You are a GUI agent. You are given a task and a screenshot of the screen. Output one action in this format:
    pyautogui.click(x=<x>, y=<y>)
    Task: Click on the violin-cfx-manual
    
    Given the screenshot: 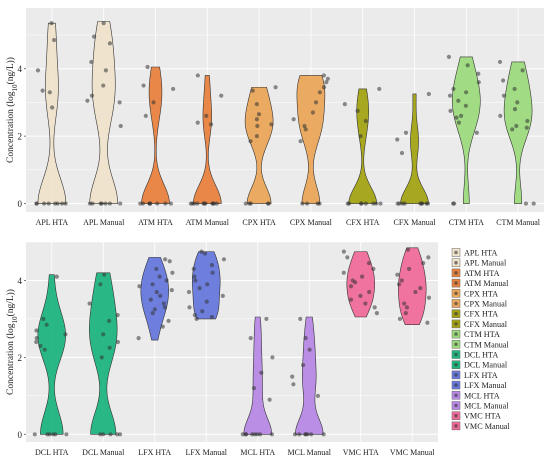 What is the action you would take?
    pyautogui.click(x=414, y=148)
    